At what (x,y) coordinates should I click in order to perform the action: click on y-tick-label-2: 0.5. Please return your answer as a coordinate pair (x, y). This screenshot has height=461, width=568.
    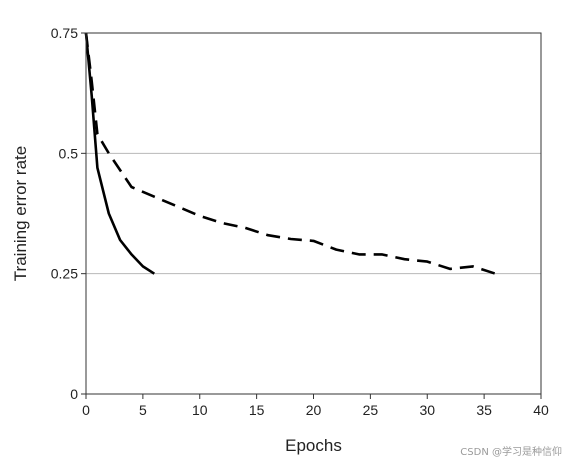
    Looking at the image, I should click on (69, 153).